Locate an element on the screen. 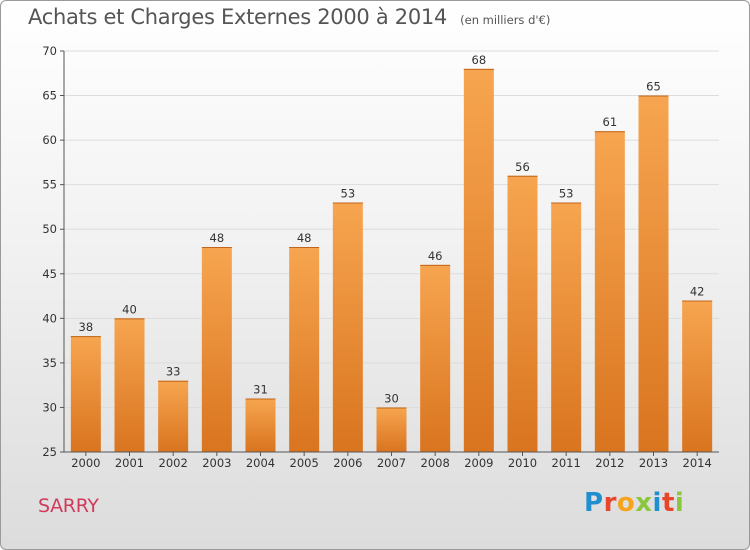 This screenshot has width=750, height=550. y-tick-label: 30 is located at coordinates (49, 407).